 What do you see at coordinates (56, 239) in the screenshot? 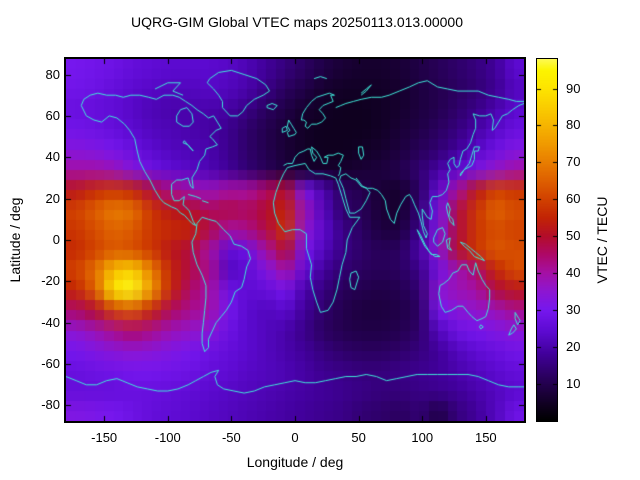
I see `y-tick-label: 0` at bounding box center [56, 239].